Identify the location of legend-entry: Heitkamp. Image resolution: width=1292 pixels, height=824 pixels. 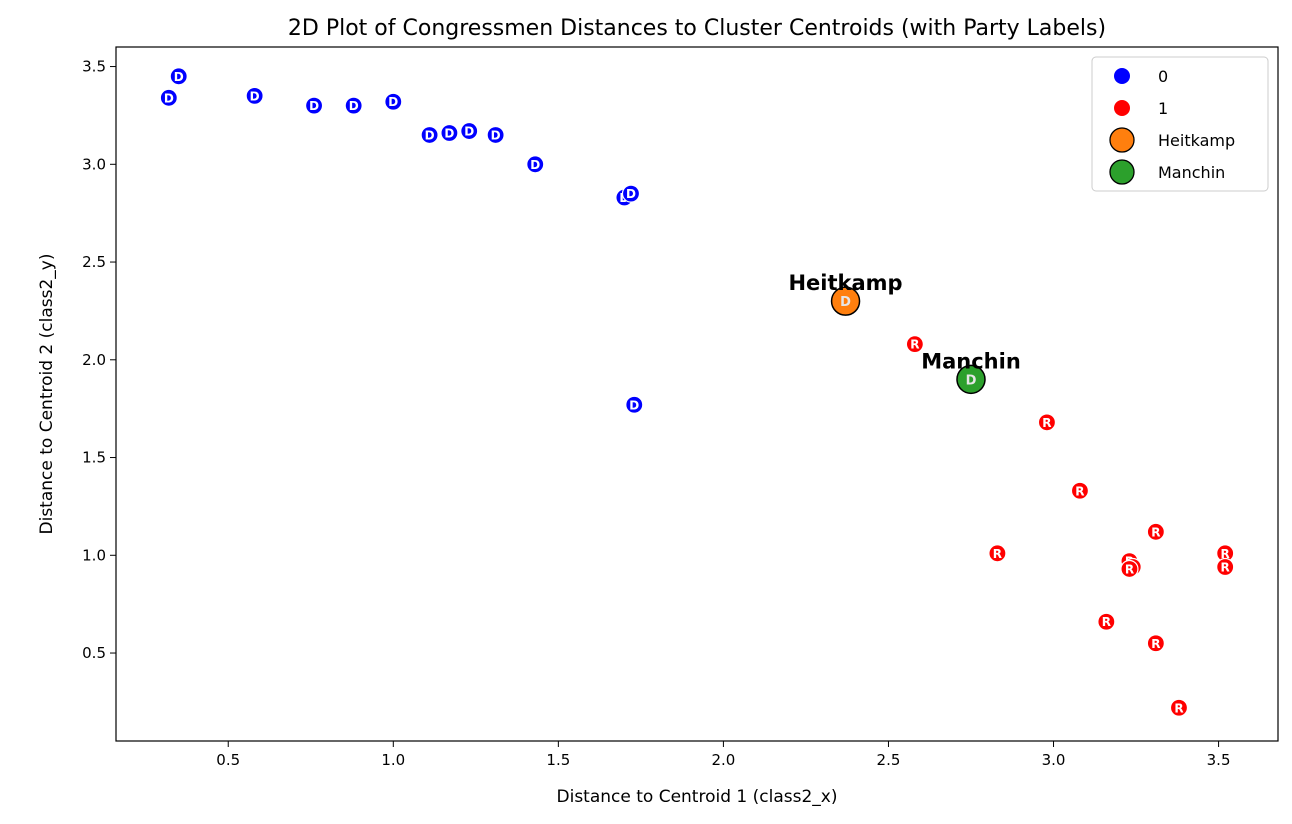
(1172, 140).